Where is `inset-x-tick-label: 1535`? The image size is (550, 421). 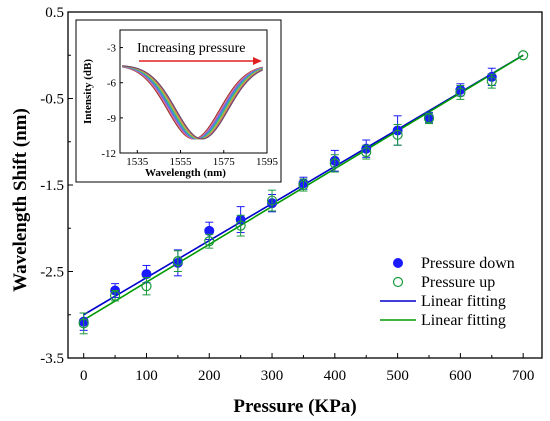
inset-x-tick-label: 1535 is located at coordinates (137, 162).